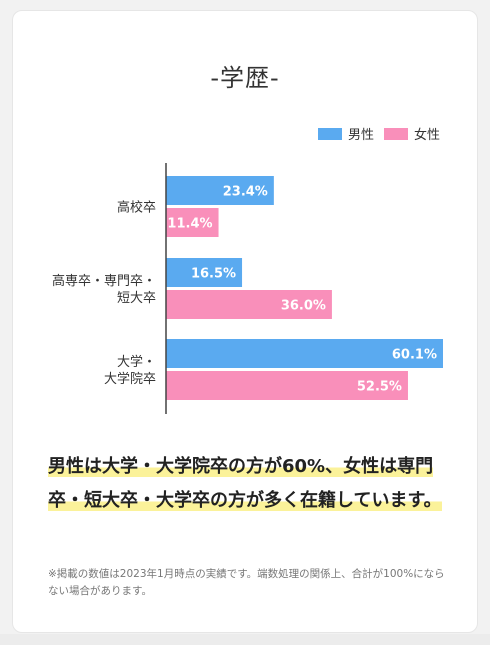  I want to click on legend: 男性 女性, so click(379, 133).